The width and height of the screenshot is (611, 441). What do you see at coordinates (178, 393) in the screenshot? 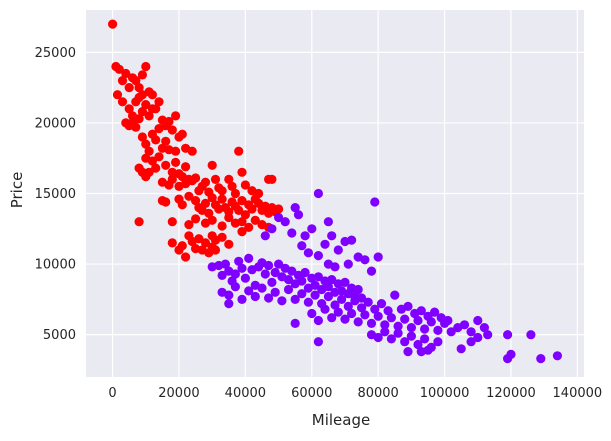
I see `x-tick-label: 20000` at bounding box center [178, 393].